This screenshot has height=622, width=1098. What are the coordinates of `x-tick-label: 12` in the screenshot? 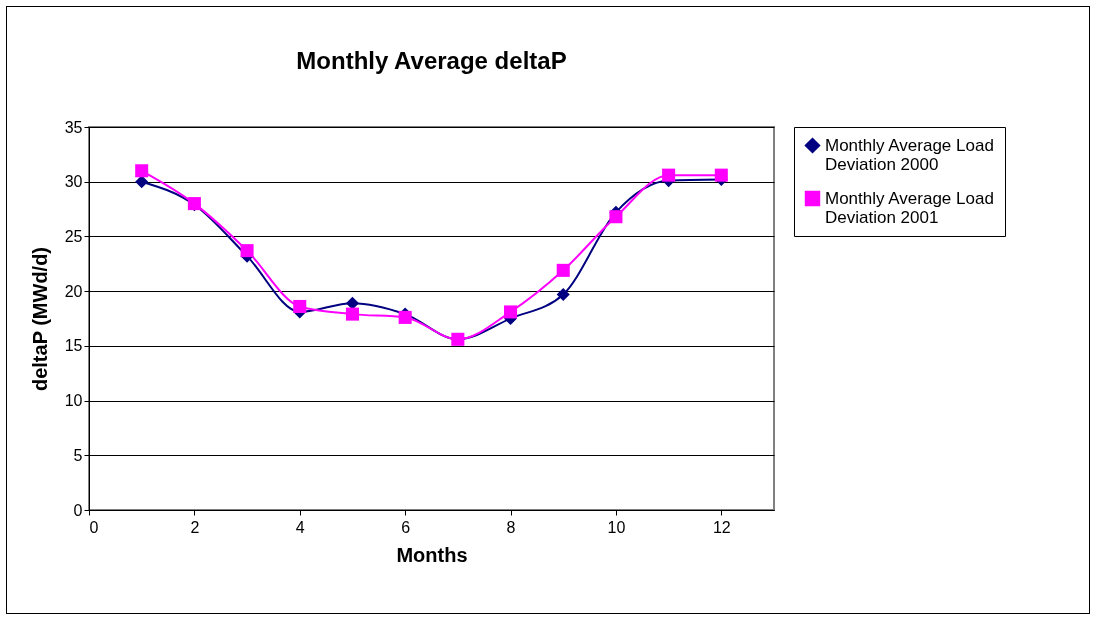 It's located at (721, 527).